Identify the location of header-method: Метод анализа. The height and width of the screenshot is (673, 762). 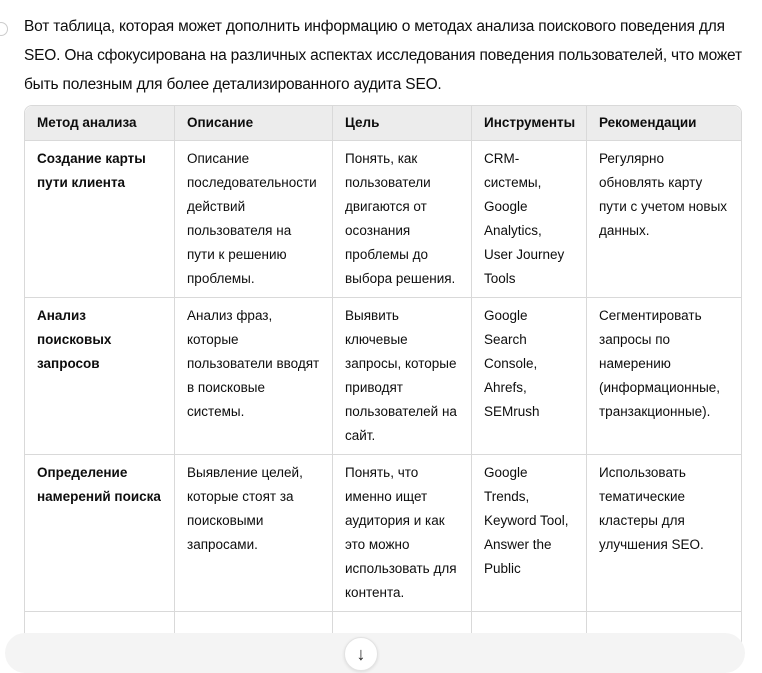
(100, 123).